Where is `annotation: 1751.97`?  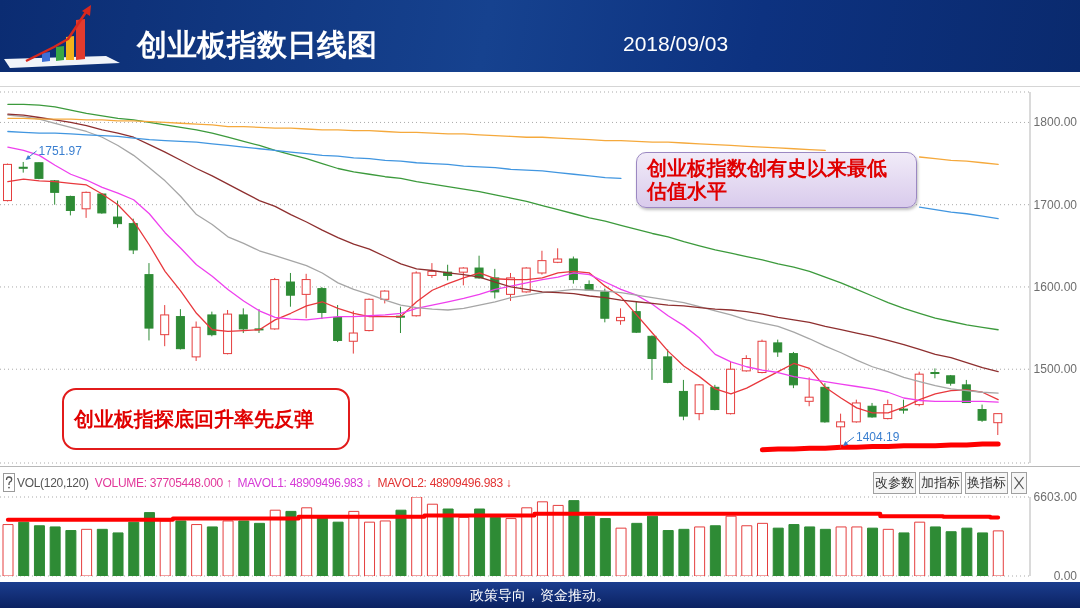
annotation: 1751.97 is located at coordinates (60, 150).